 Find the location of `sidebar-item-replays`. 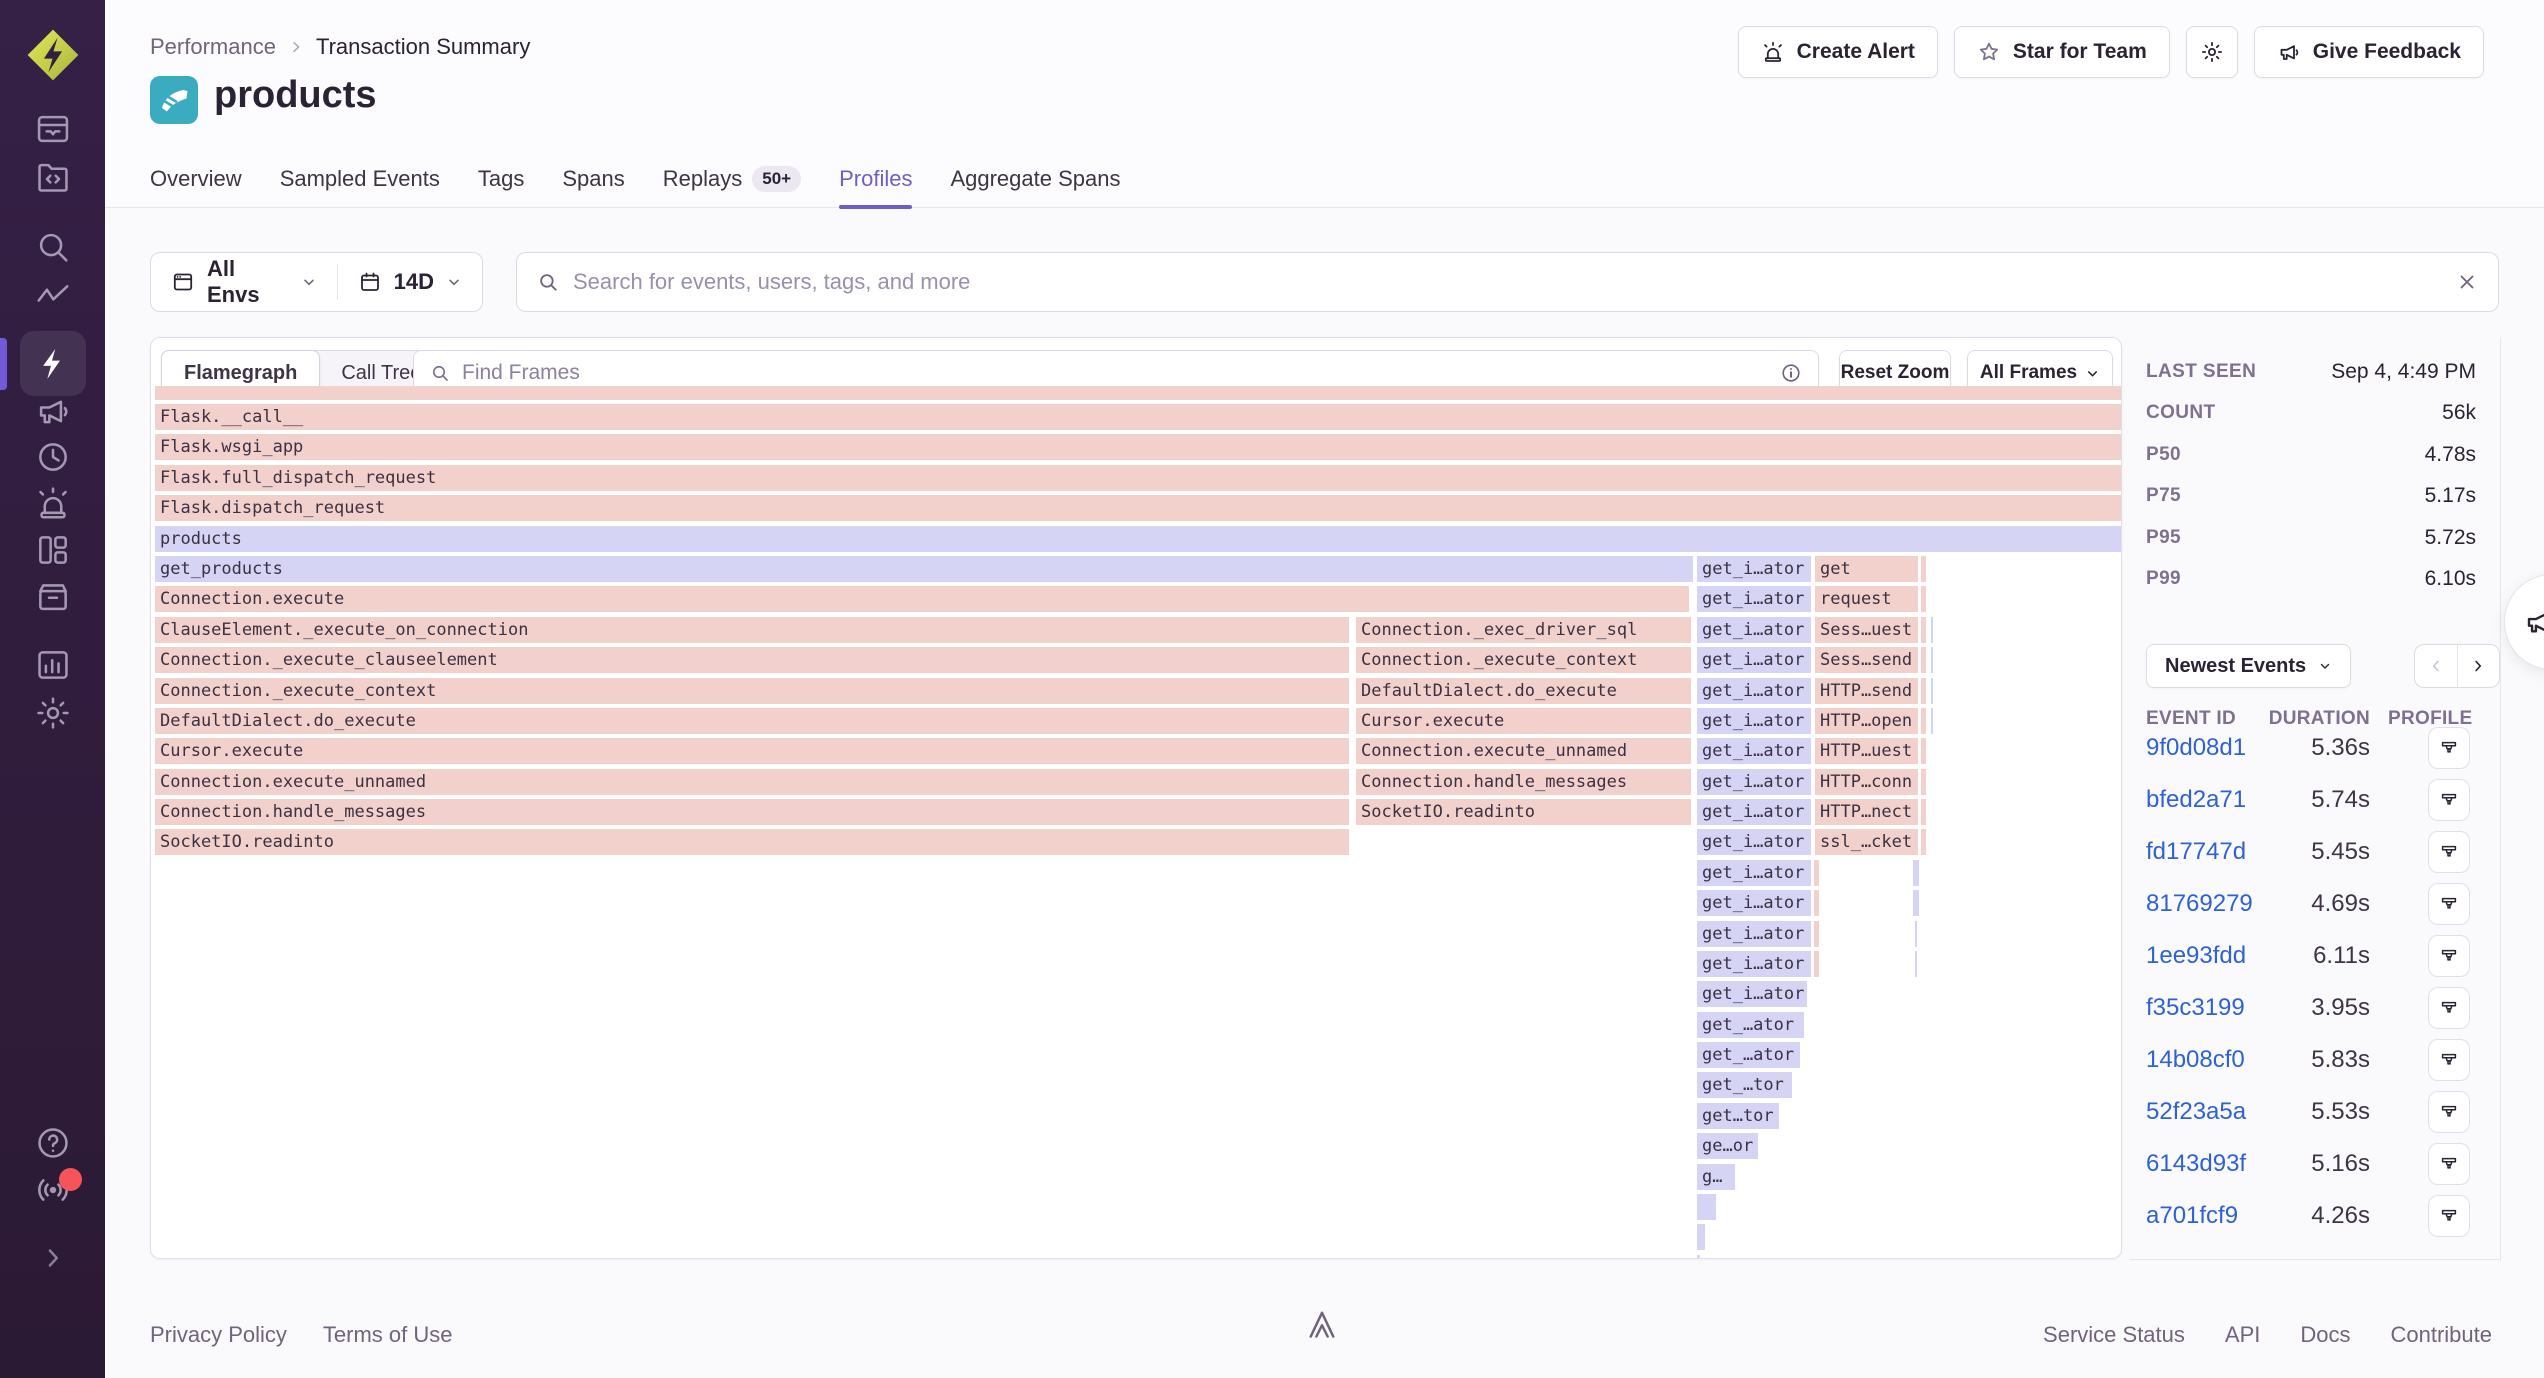

sidebar-item-replays is located at coordinates (53, 457).